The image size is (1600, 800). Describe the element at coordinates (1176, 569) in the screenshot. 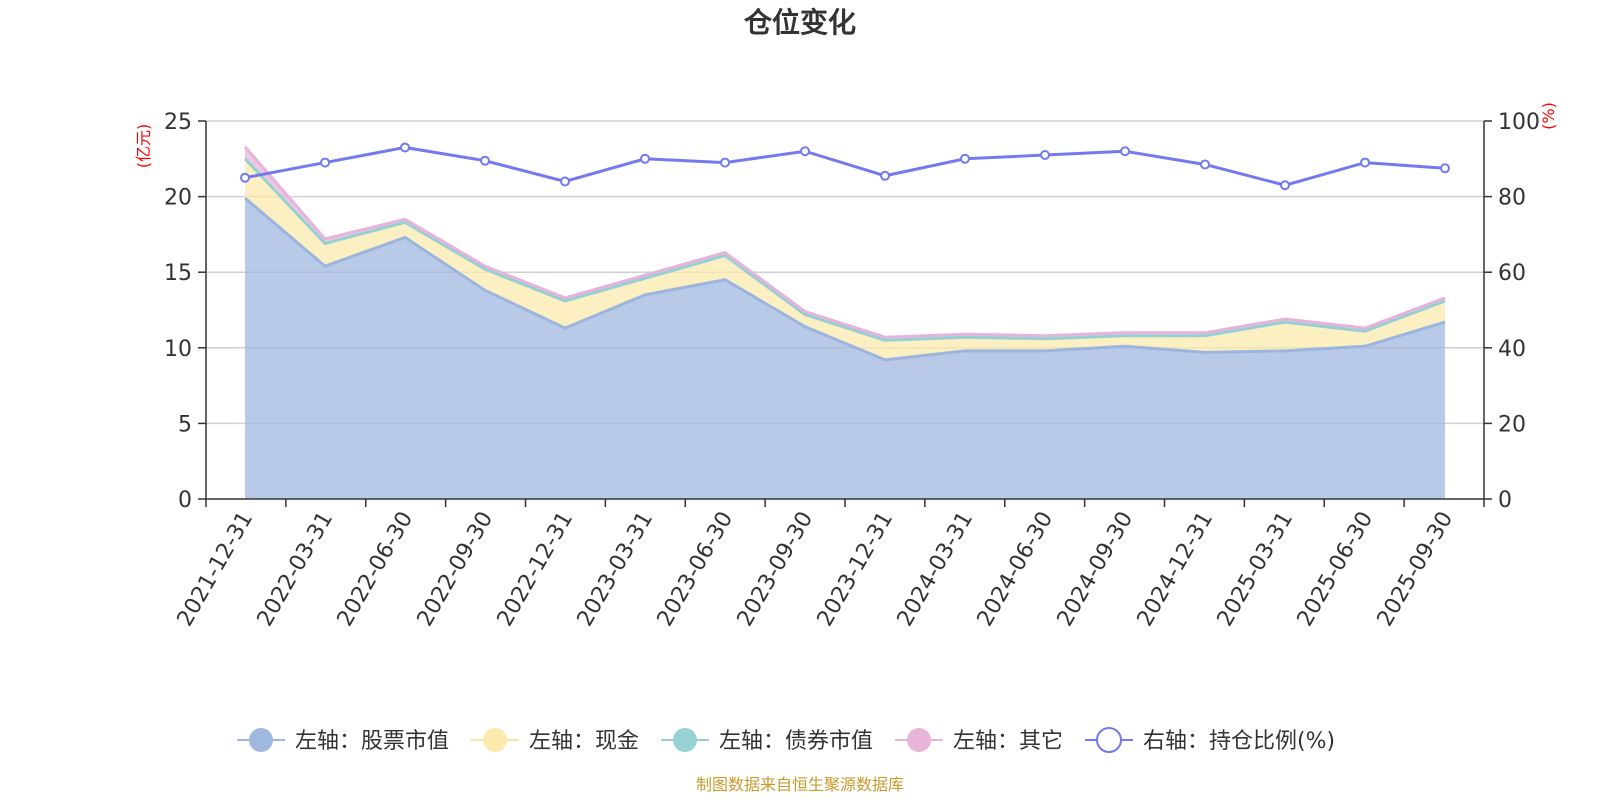

I see `x-tick-label-2024-12-31: 2024-12-31` at that location.